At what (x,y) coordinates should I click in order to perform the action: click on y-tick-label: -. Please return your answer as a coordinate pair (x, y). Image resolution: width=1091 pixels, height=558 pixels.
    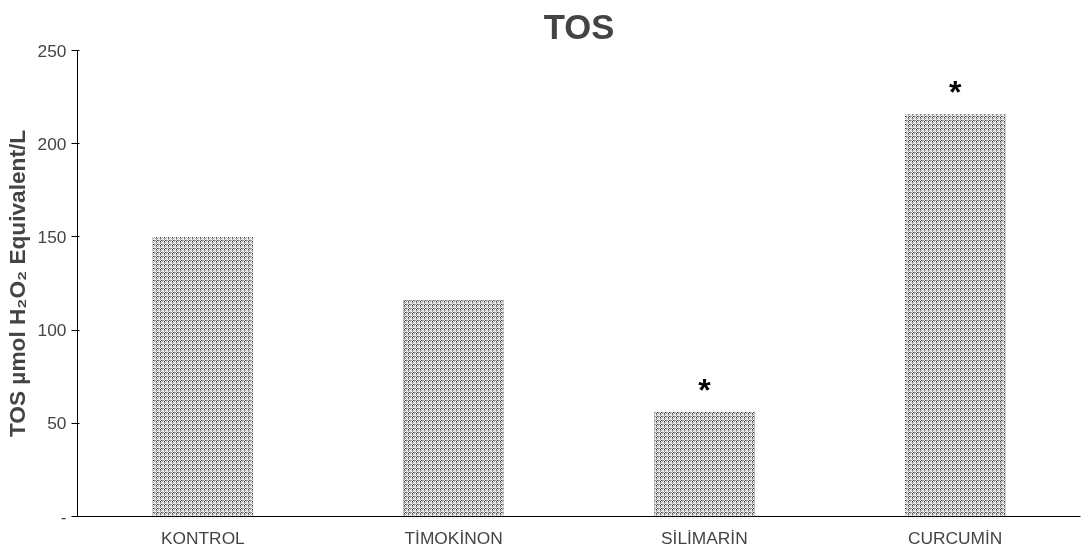
    Looking at the image, I should click on (63, 516).